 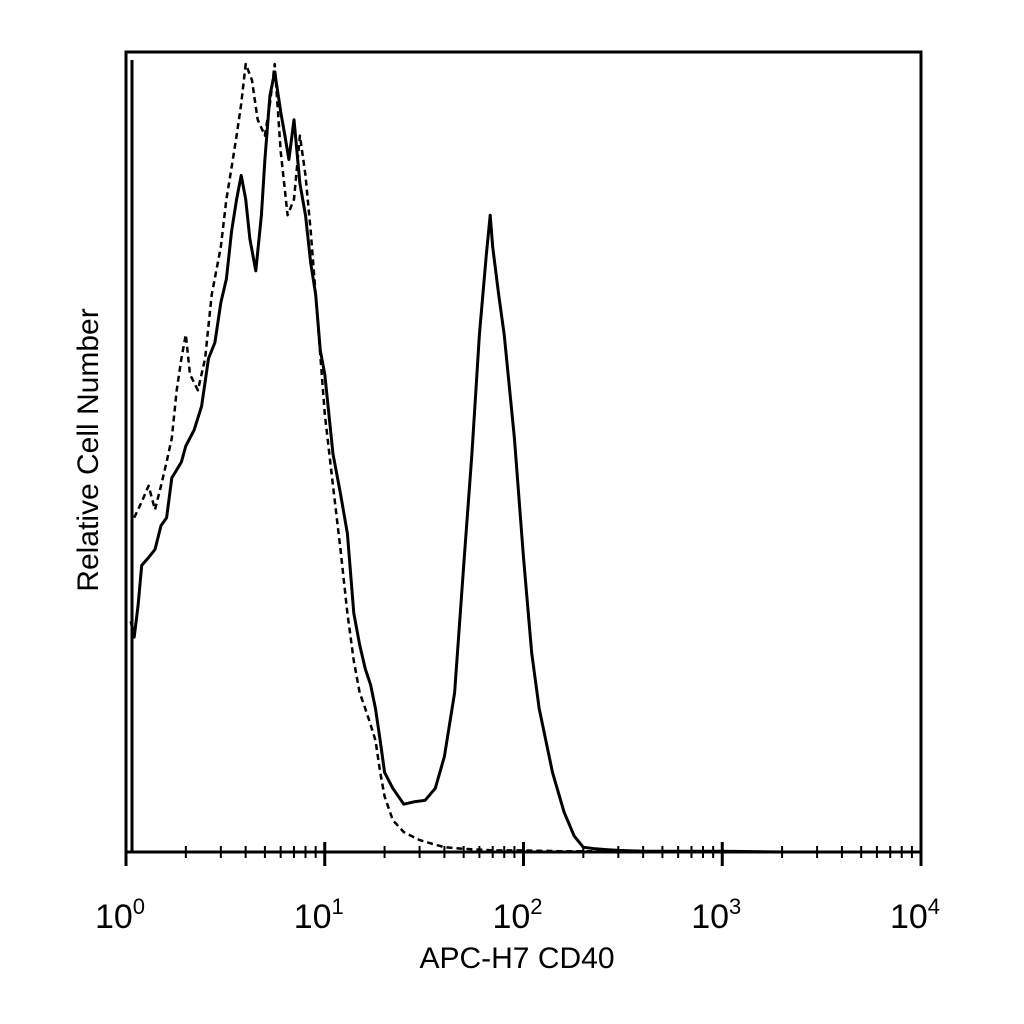 I want to click on x-tick-label: 10⁰, so click(x=120, y=915).